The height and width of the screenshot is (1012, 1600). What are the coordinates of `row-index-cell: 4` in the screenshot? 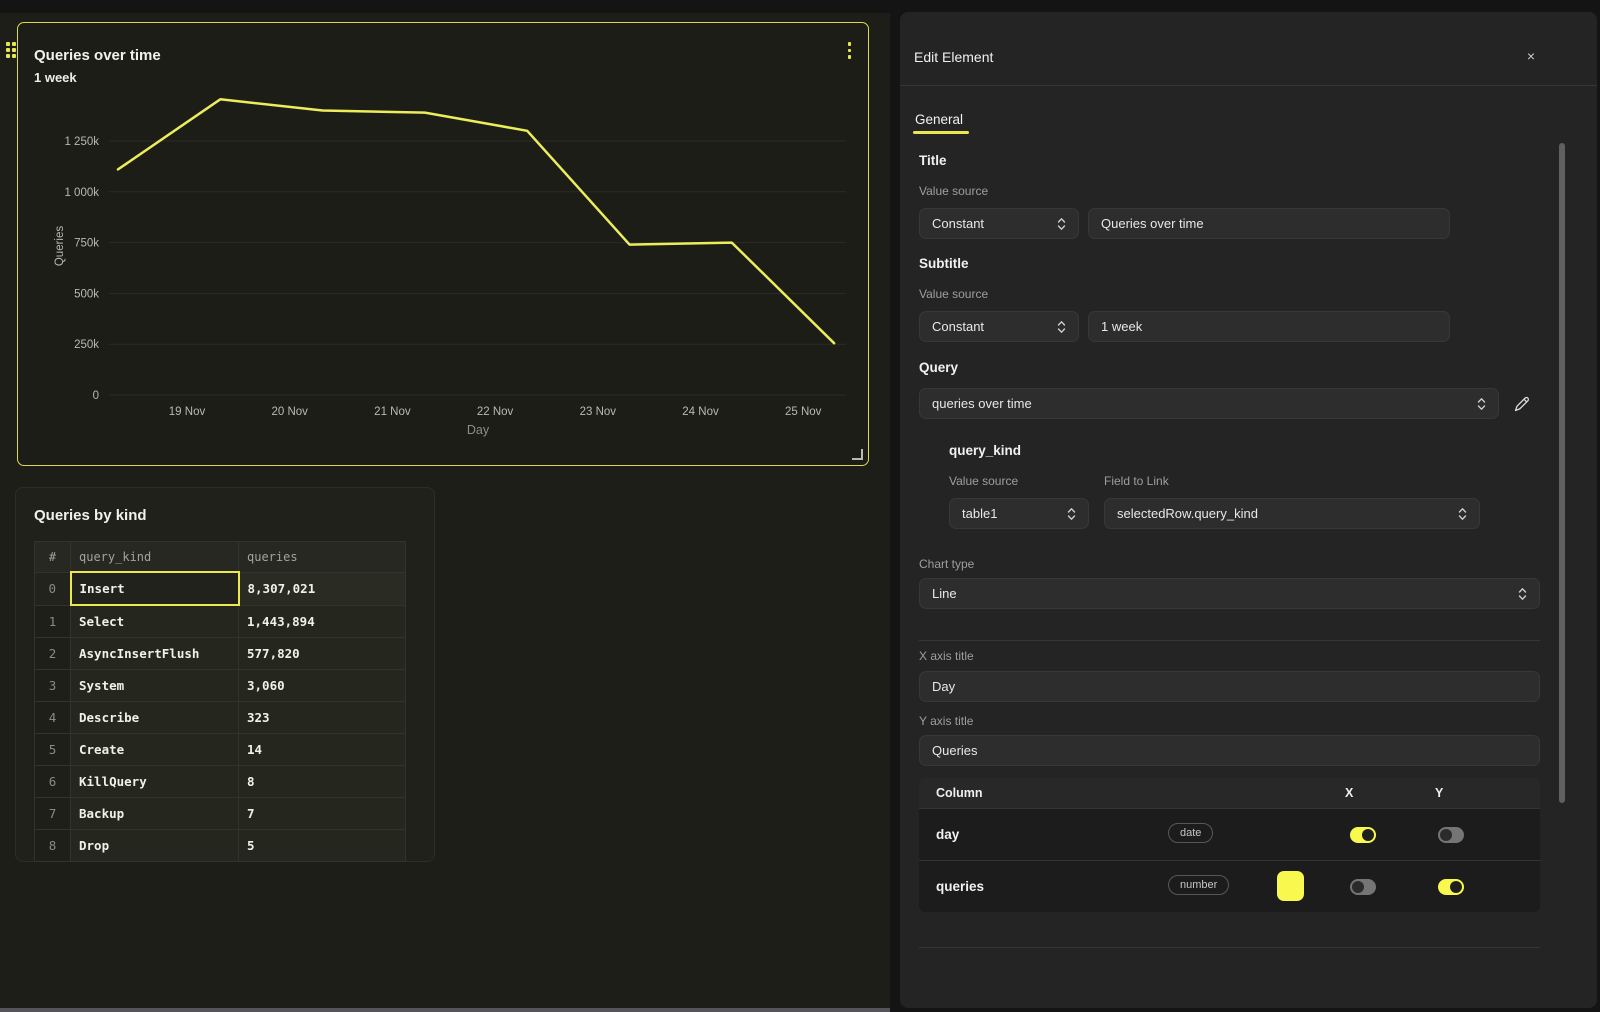 It's located at (52, 717).